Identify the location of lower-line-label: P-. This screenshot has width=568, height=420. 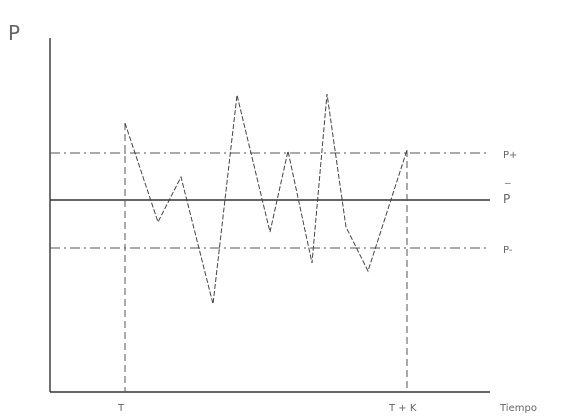
(508, 250).